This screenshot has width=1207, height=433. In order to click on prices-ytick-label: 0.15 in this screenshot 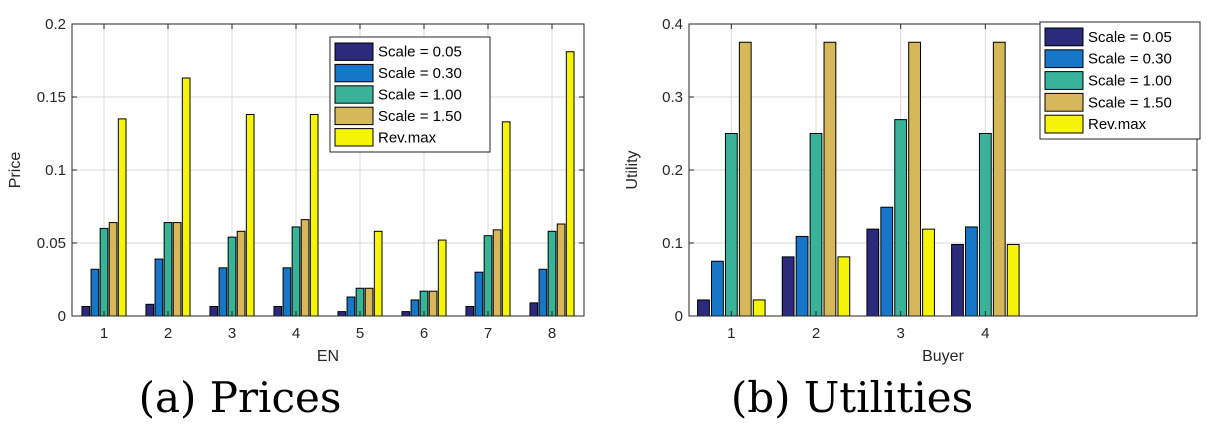, I will do `click(51, 97)`.